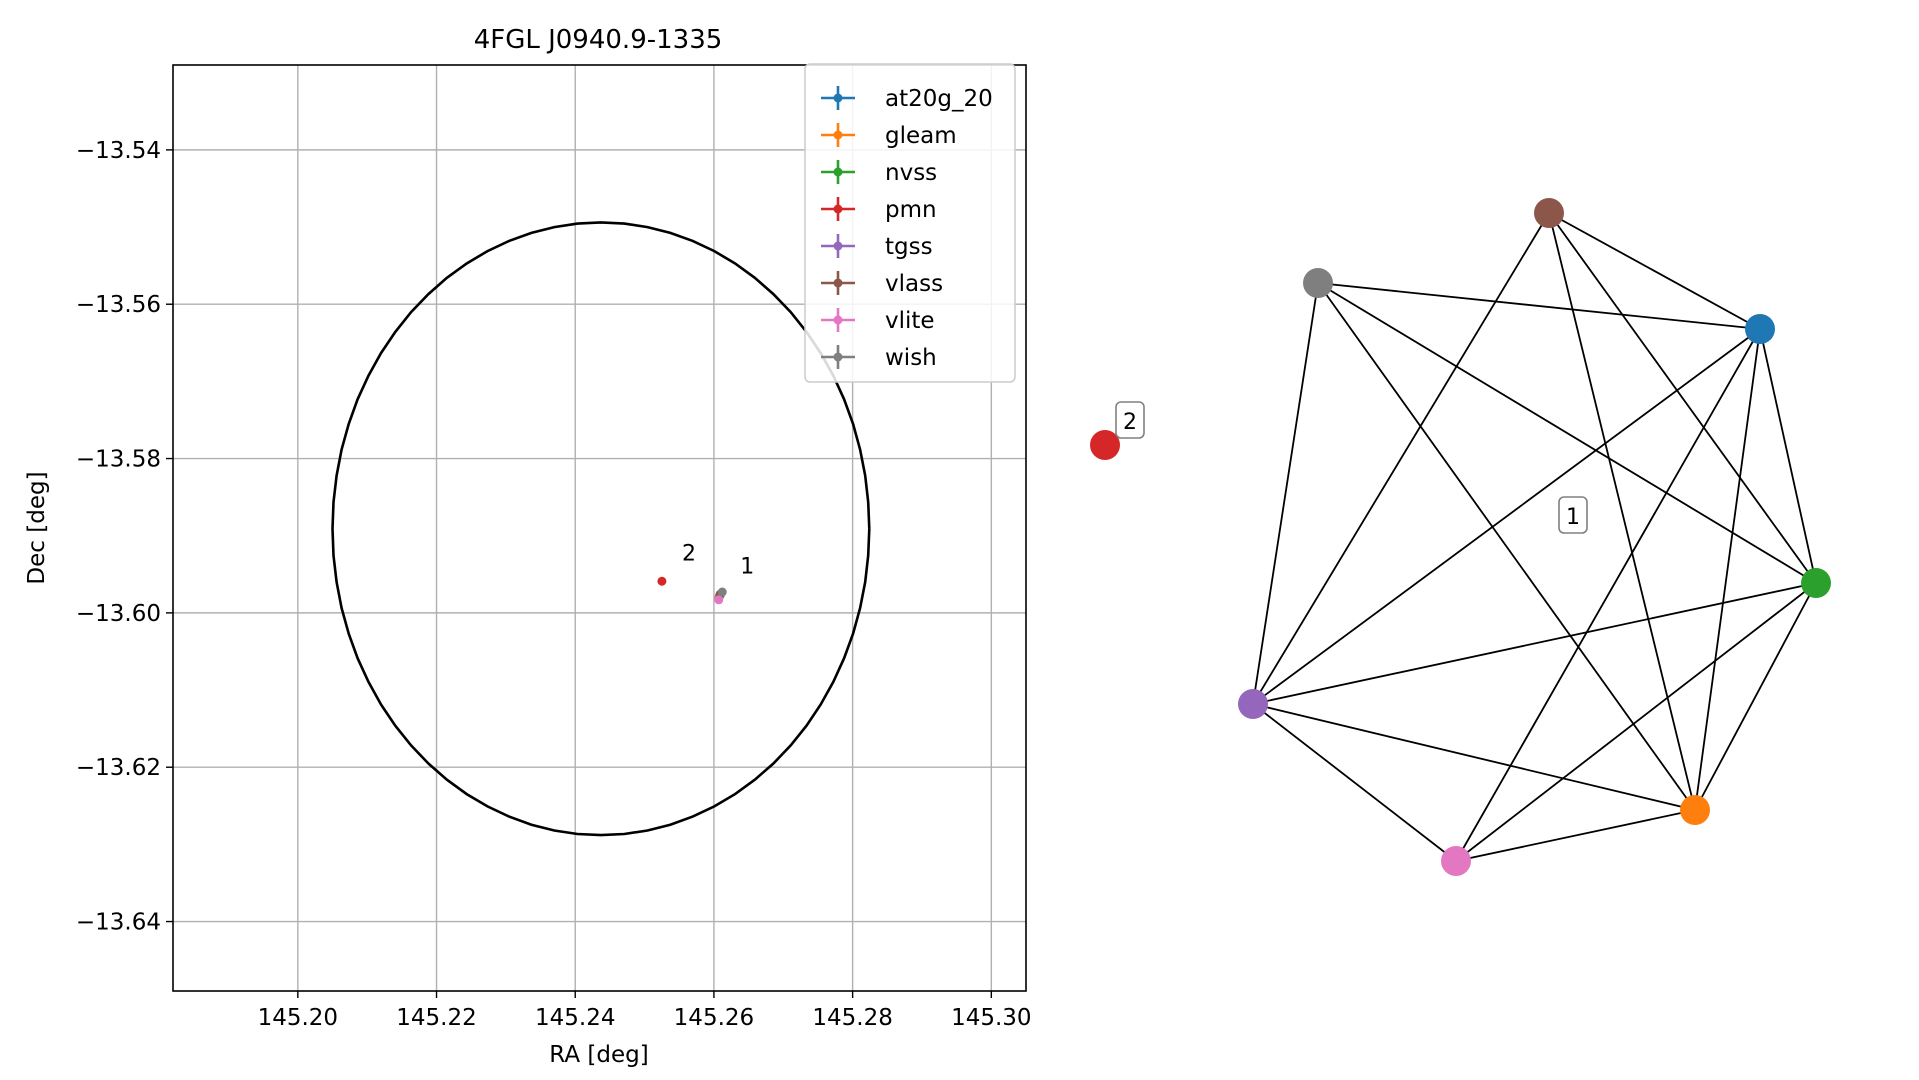 This screenshot has width=1919, height=1080. I want to click on group-label: 1, so click(1573, 515).